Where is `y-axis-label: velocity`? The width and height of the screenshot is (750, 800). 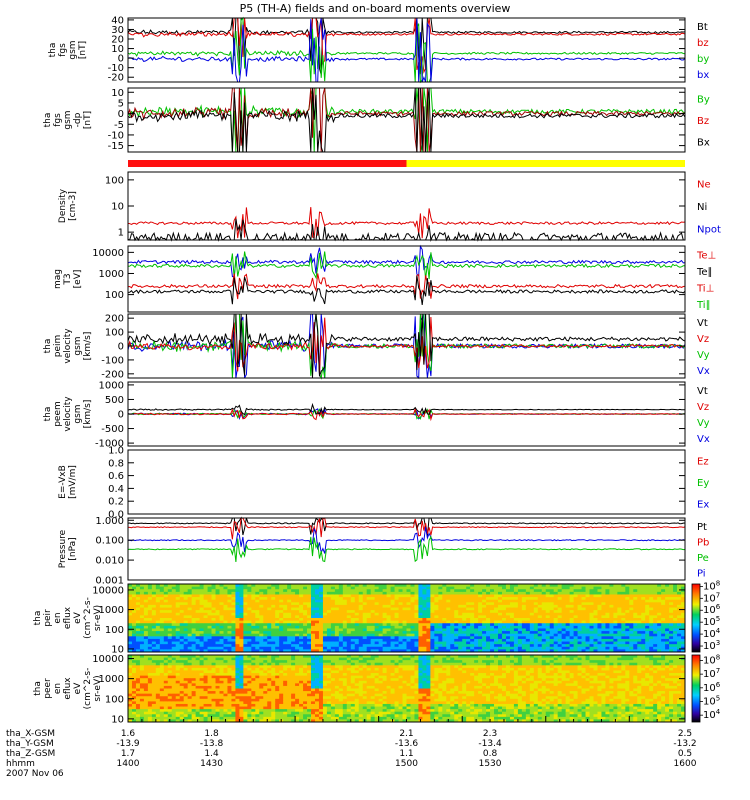
y-axis-label: velocity is located at coordinates (68, 414).